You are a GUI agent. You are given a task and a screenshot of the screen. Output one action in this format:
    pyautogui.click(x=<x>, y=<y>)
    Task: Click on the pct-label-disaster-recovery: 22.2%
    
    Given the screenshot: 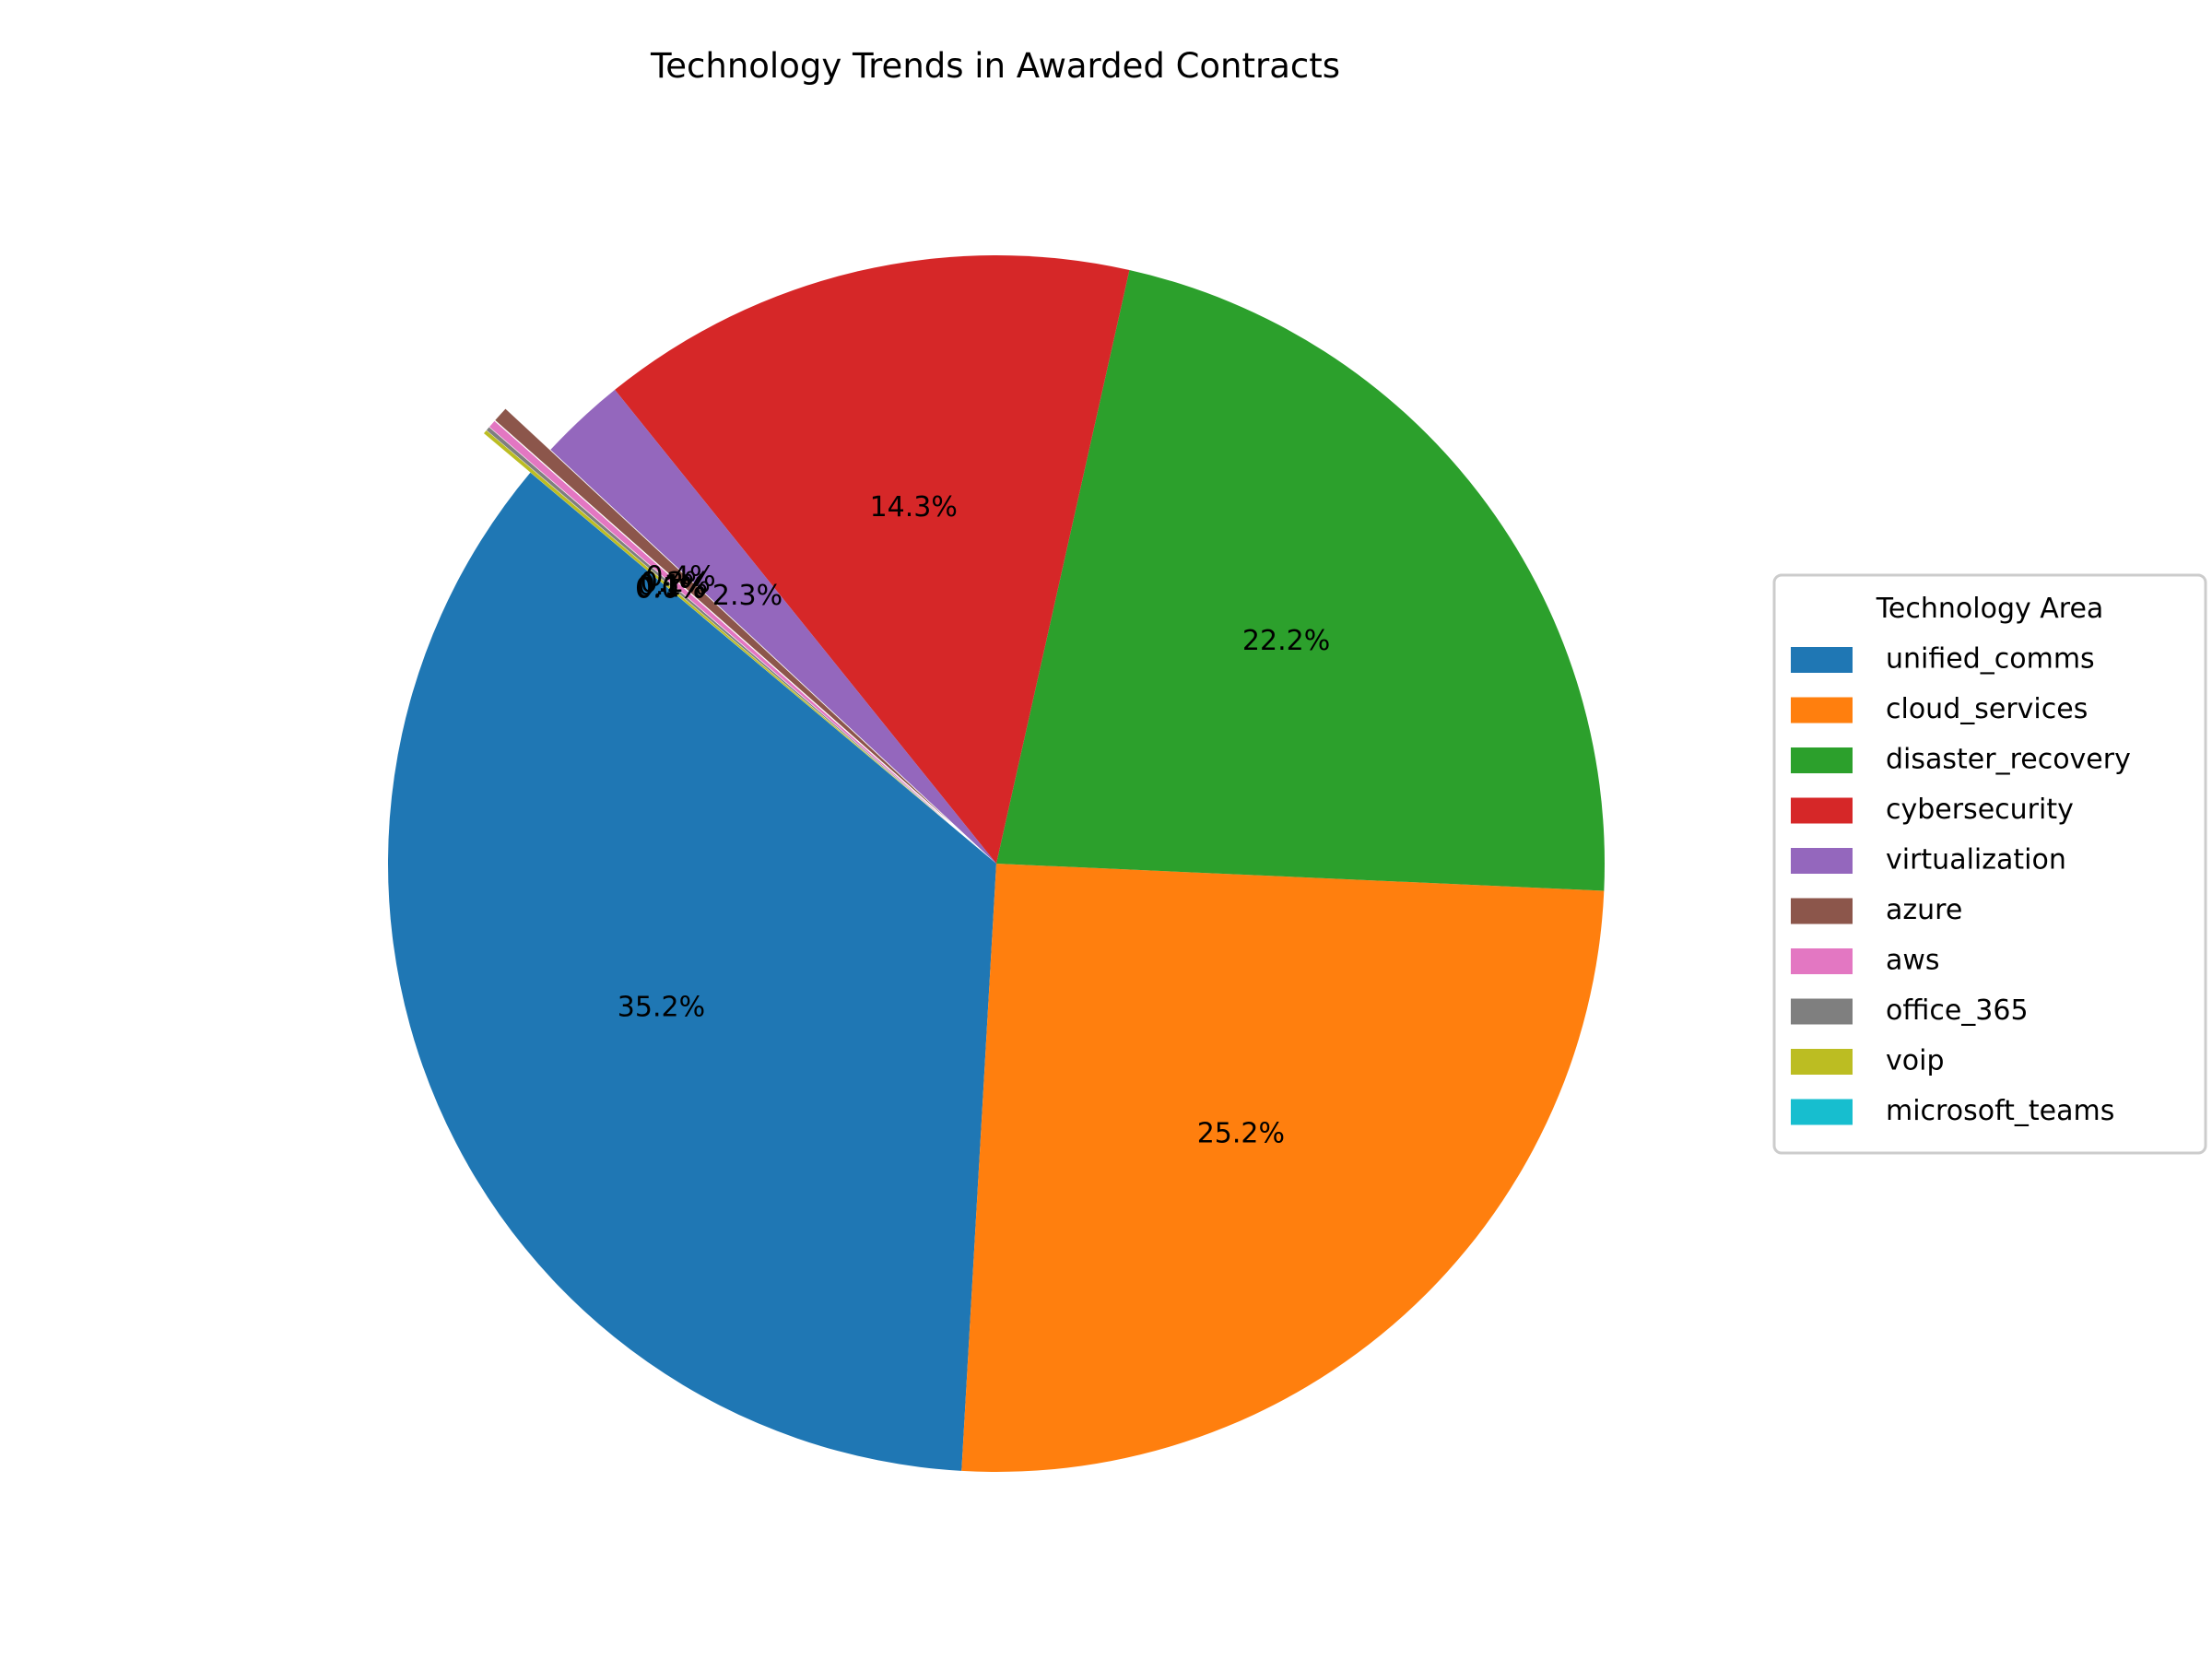 What is the action you would take?
    pyautogui.click(x=1286, y=641)
    